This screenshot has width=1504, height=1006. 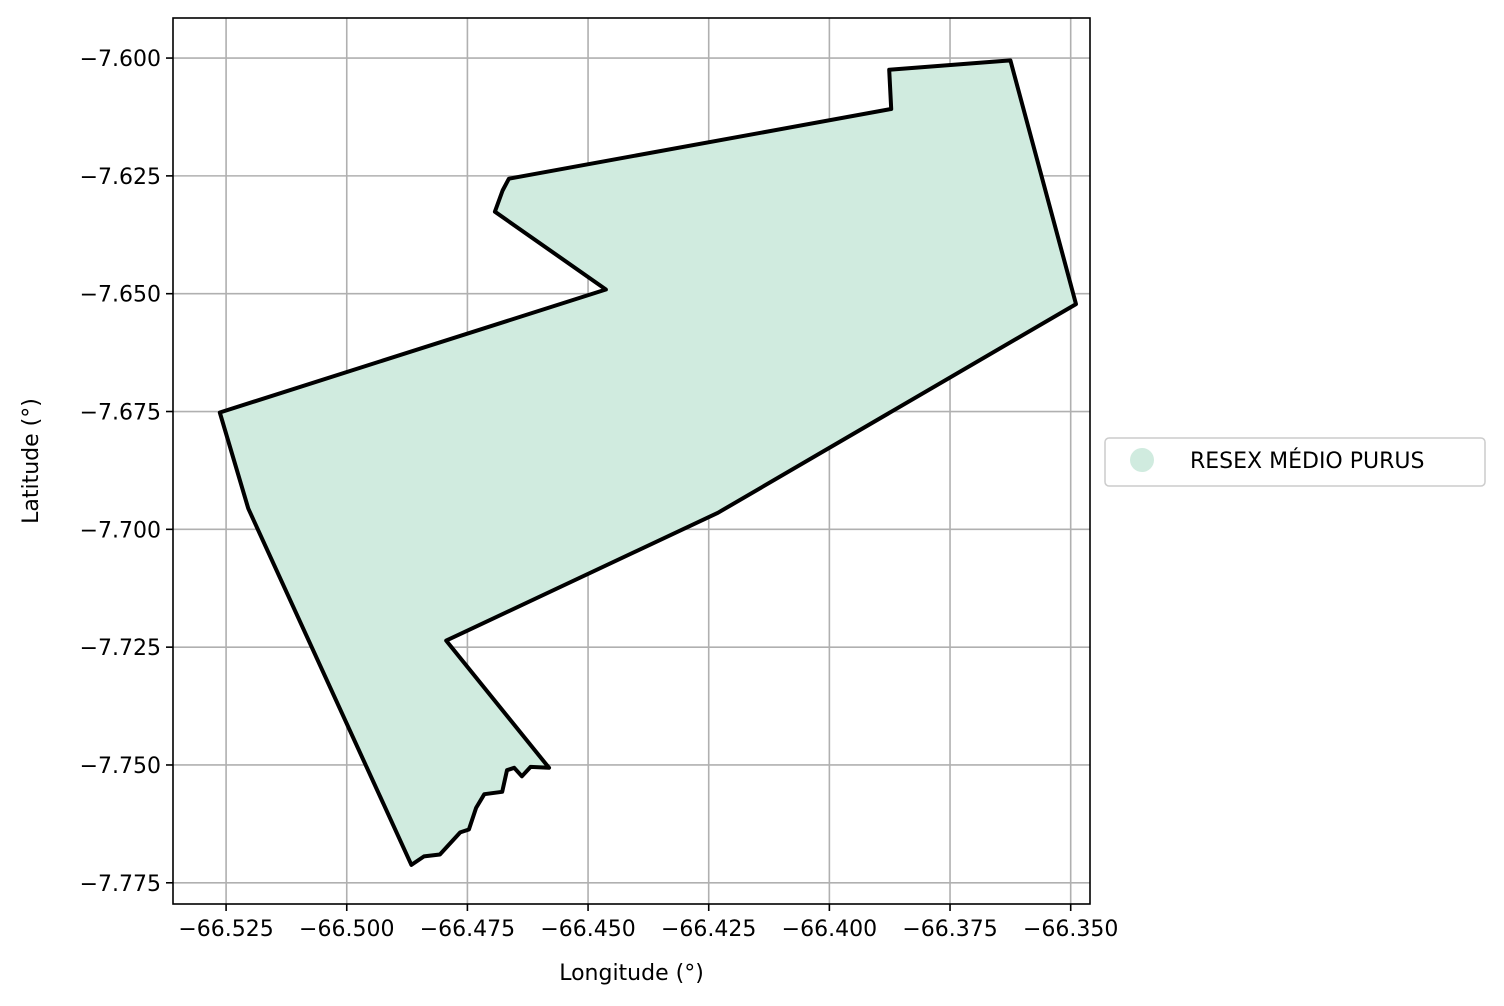 What do you see at coordinates (829, 929) in the screenshot?
I see `x-tick-label: −66.400` at bounding box center [829, 929].